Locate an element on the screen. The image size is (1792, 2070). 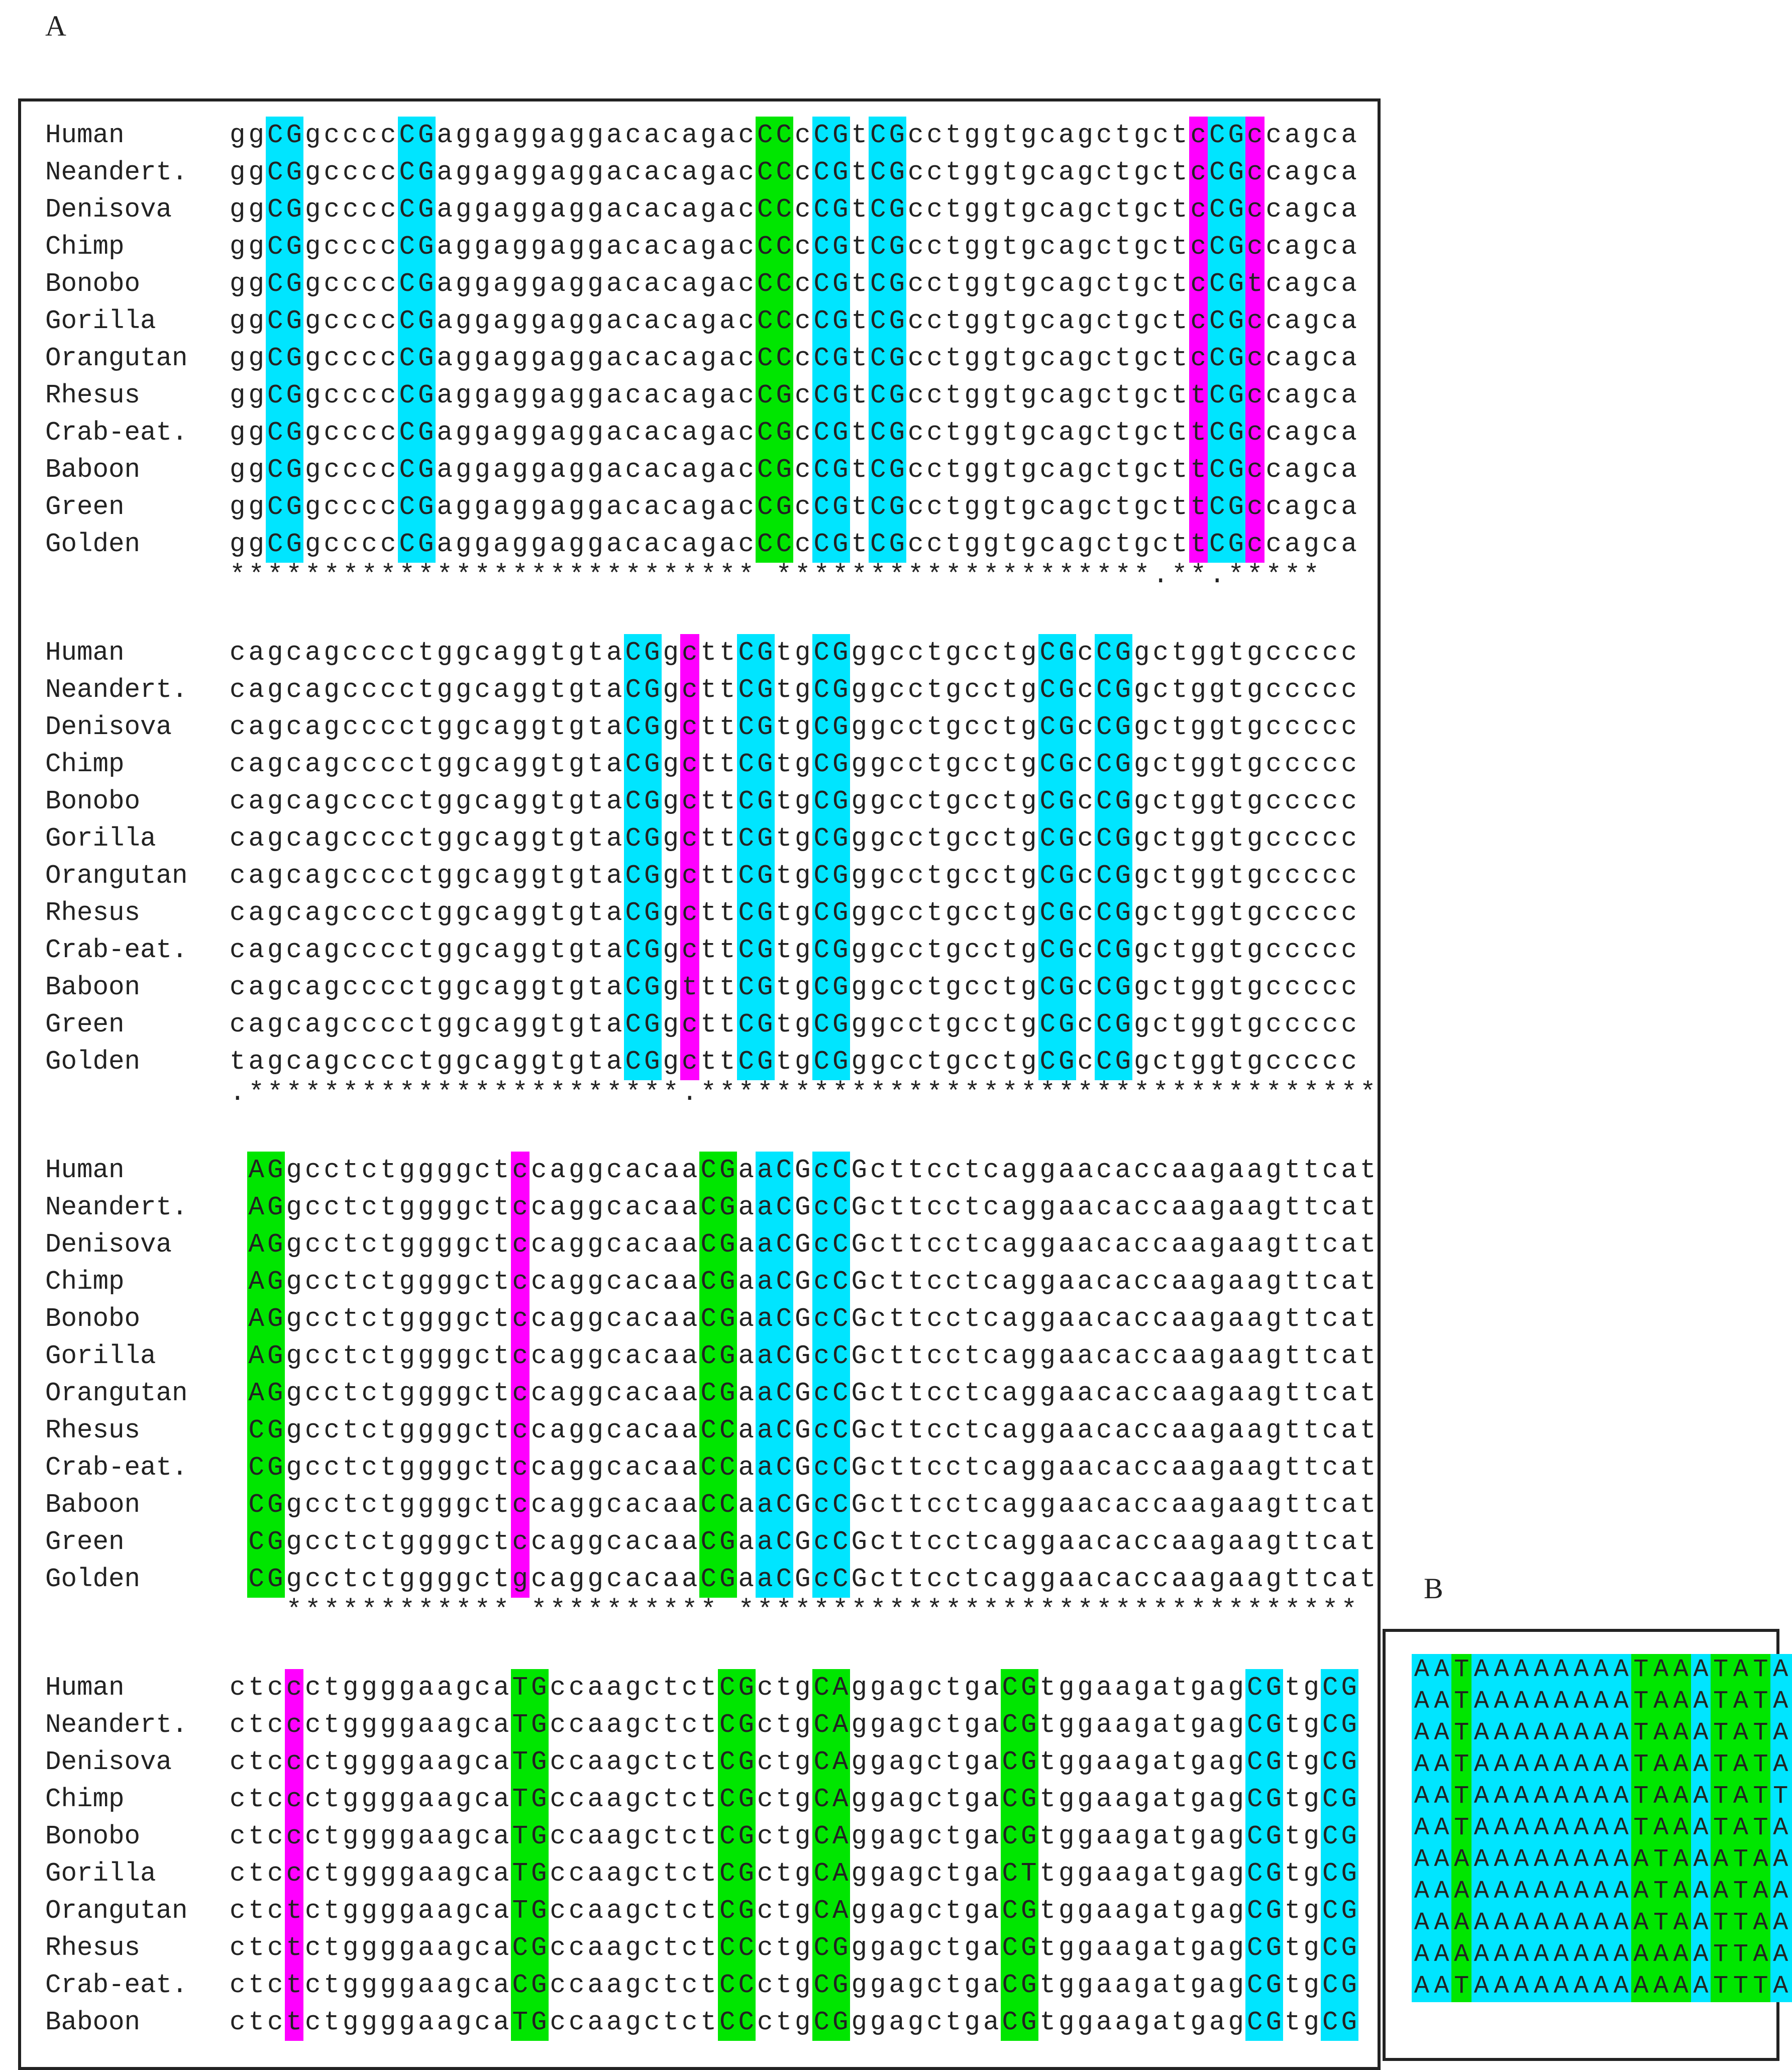
panel-a-label: A is located at coordinates (55, 26).